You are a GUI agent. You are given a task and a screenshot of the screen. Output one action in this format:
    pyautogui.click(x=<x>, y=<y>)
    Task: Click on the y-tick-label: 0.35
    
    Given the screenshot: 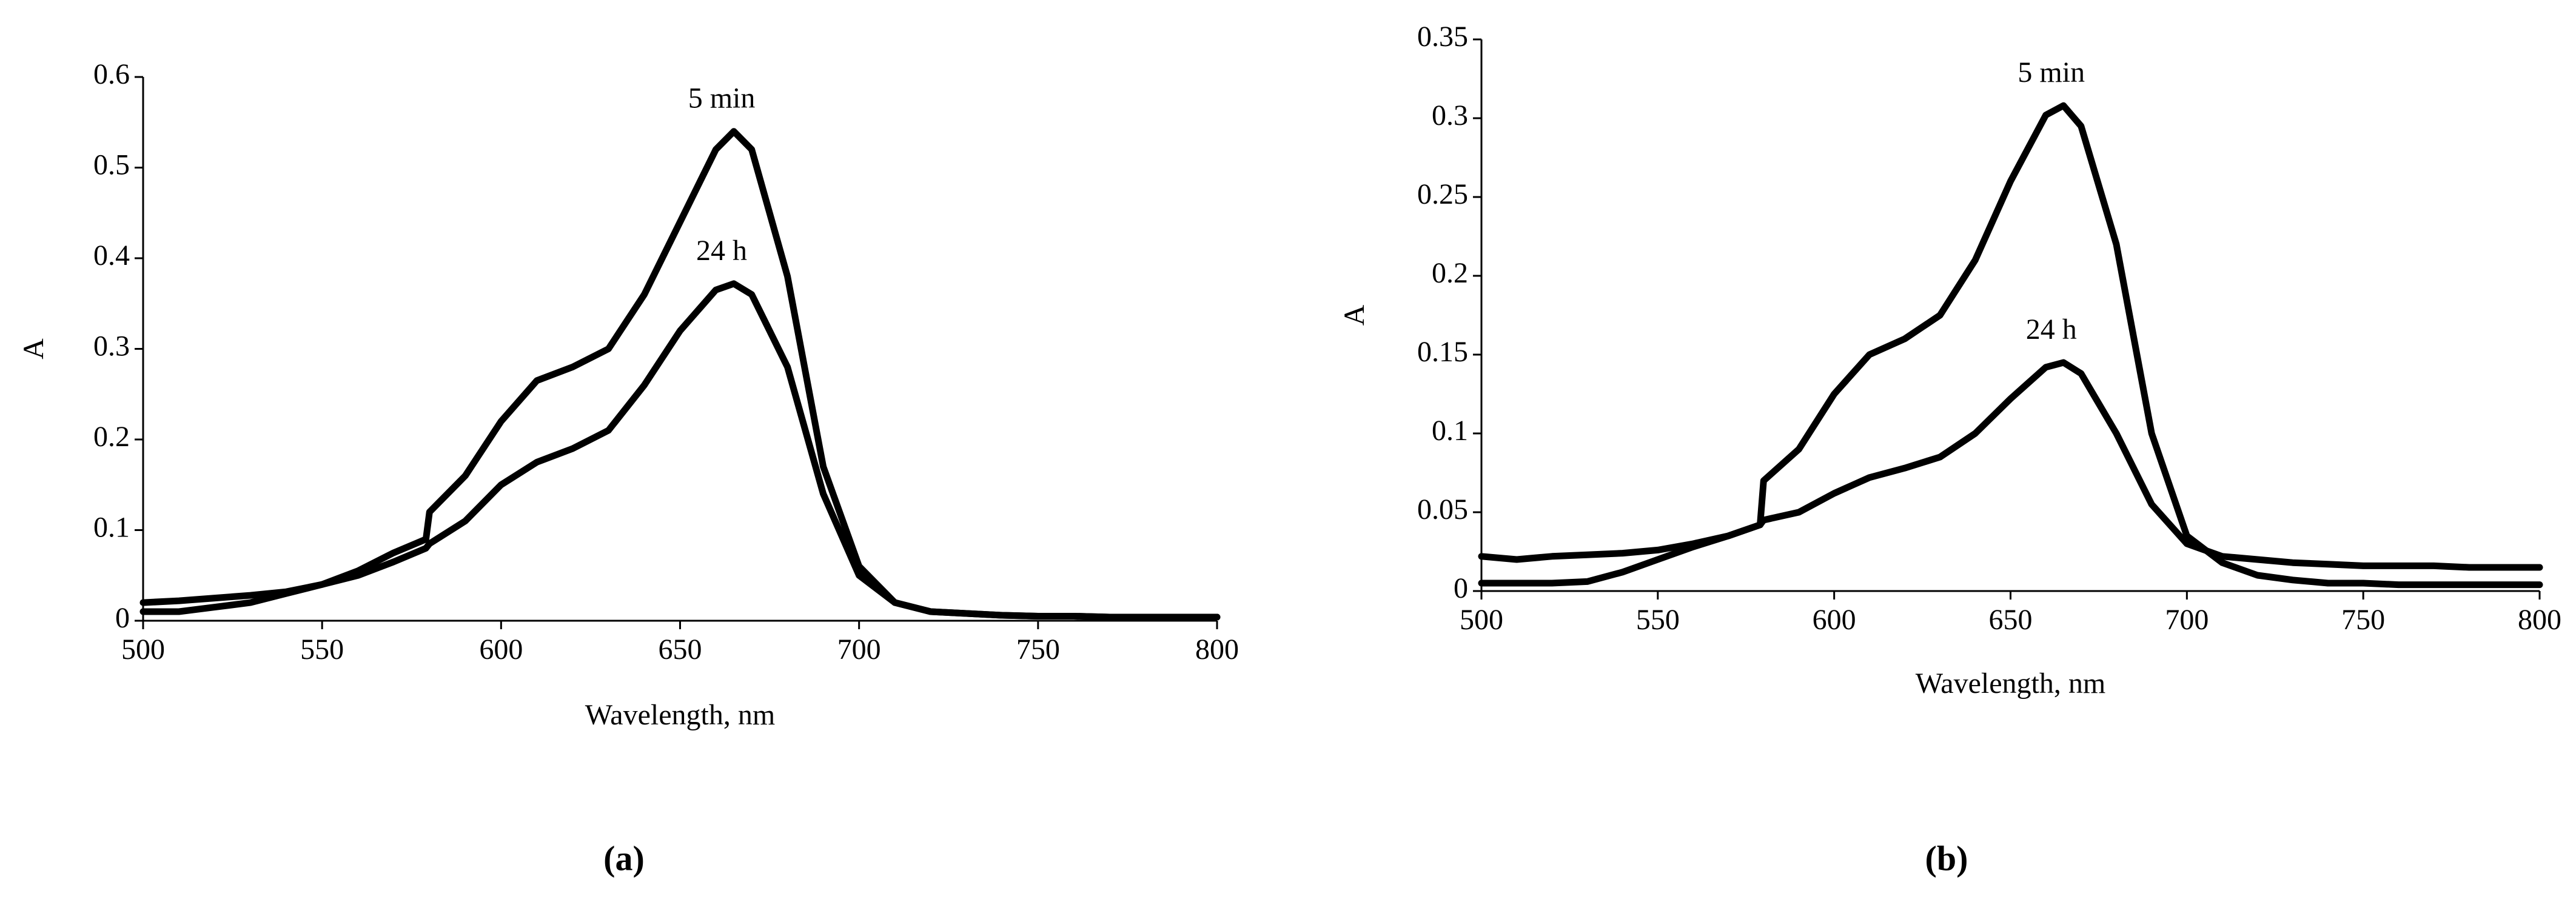 What is the action you would take?
    pyautogui.click(x=1442, y=37)
    